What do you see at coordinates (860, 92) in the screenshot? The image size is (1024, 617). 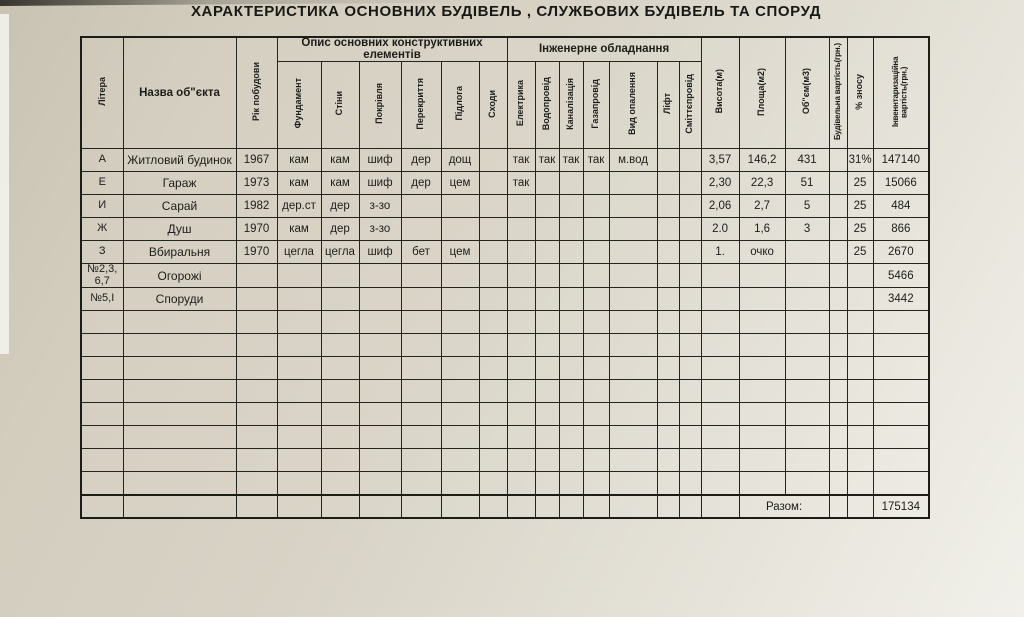 I see `col-header-wear: % зносу` at bounding box center [860, 92].